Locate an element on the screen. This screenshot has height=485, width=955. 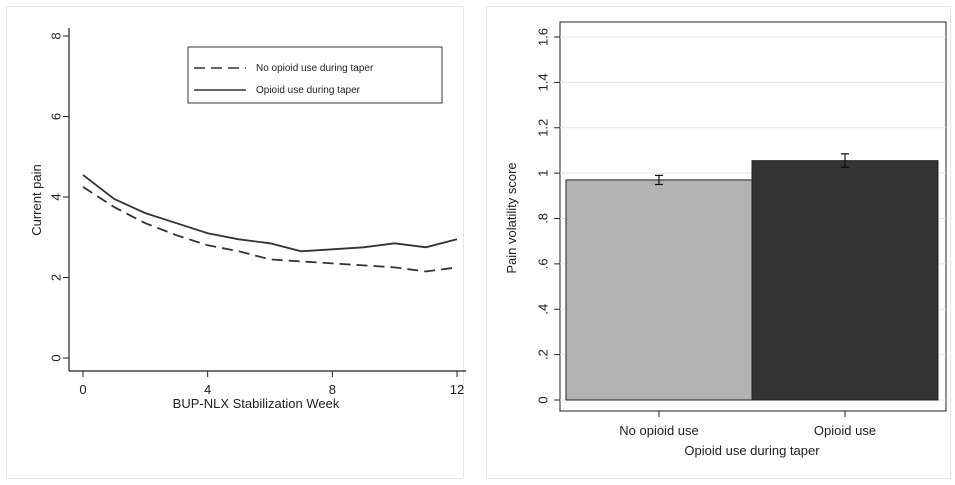
x-tick-label: No opioid use is located at coordinates (659, 430).